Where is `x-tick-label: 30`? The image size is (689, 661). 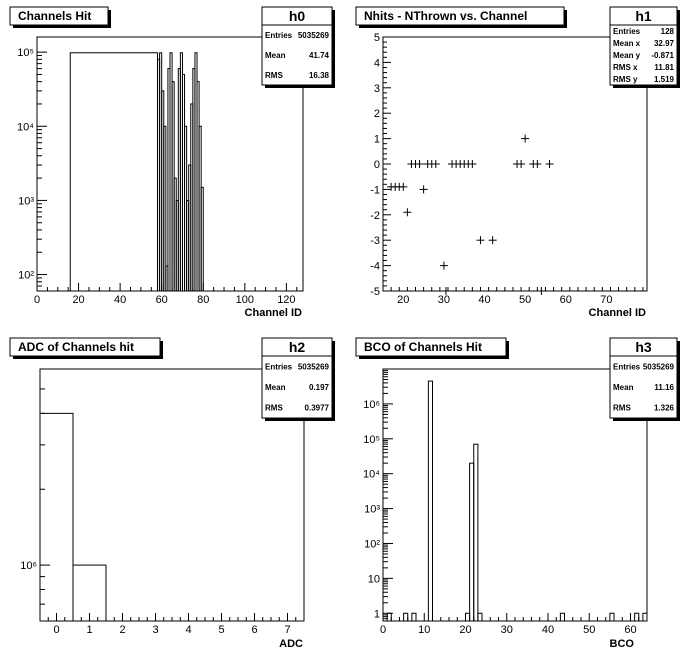
x-tick-label: 30 is located at coordinates (507, 630).